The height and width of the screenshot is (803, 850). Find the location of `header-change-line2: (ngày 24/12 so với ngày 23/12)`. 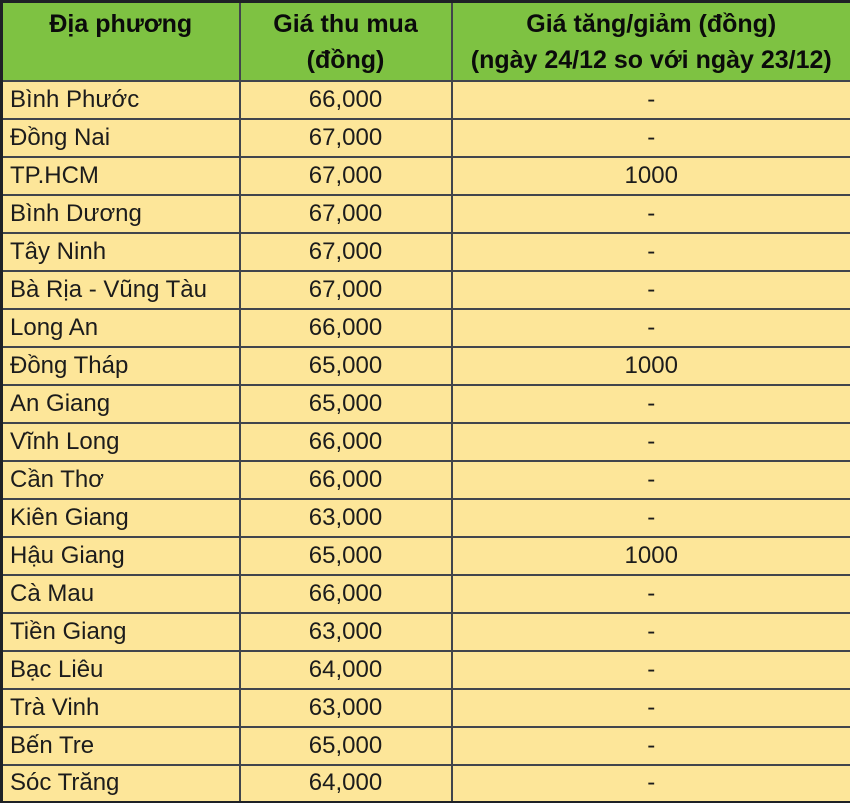

header-change-line2: (ngày 24/12 so với ngày 23/12) is located at coordinates (651, 59).